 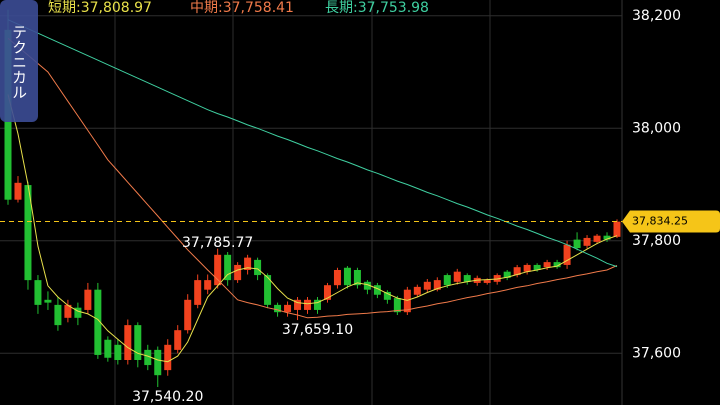 What do you see at coordinates (100, 8) in the screenshot?
I see `legend-entry: 短期:37,808.97` at bounding box center [100, 8].